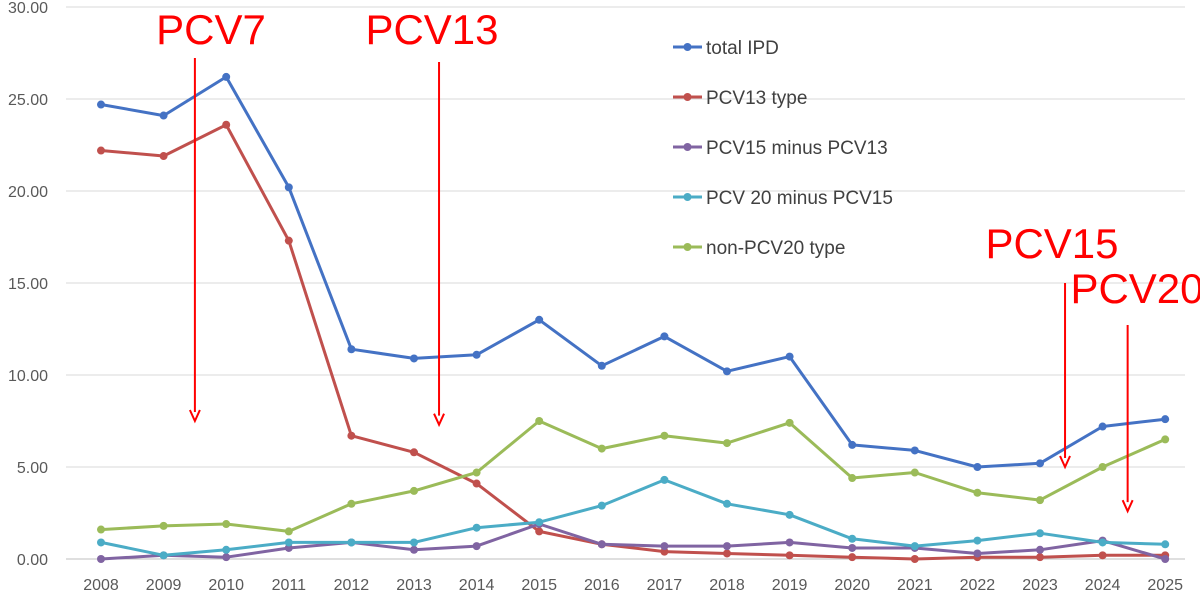 This screenshot has height=595, width=1200. Describe the element at coordinates (164, 585) in the screenshot. I see `x-tick-label: 2009` at that location.